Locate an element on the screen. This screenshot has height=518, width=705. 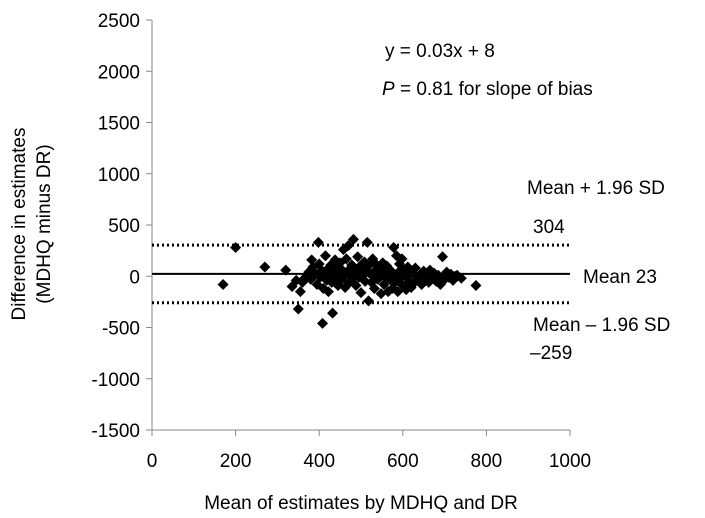
lower-limit-value: –259 is located at coordinates (551, 353).